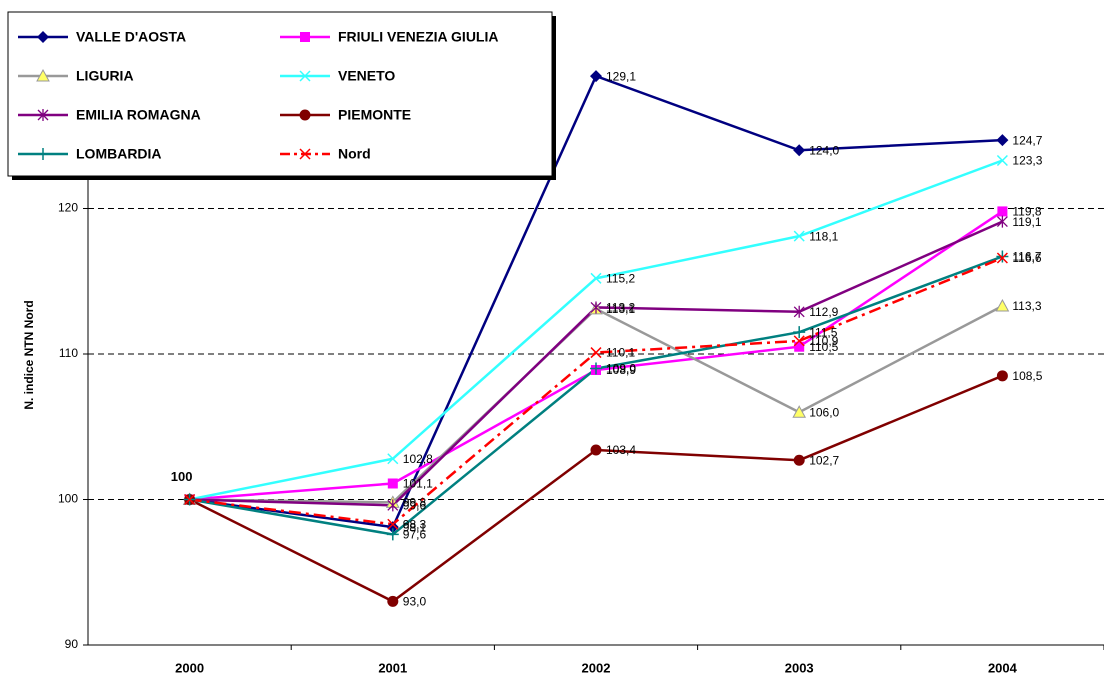 This screenshot has height=680, width=1104. I want to click on data-label: 109,0, so click(621, 369).